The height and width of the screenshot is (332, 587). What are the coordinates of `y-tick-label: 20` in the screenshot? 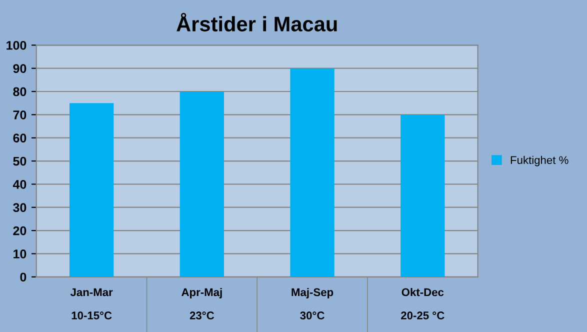 It's located at (19, 231).